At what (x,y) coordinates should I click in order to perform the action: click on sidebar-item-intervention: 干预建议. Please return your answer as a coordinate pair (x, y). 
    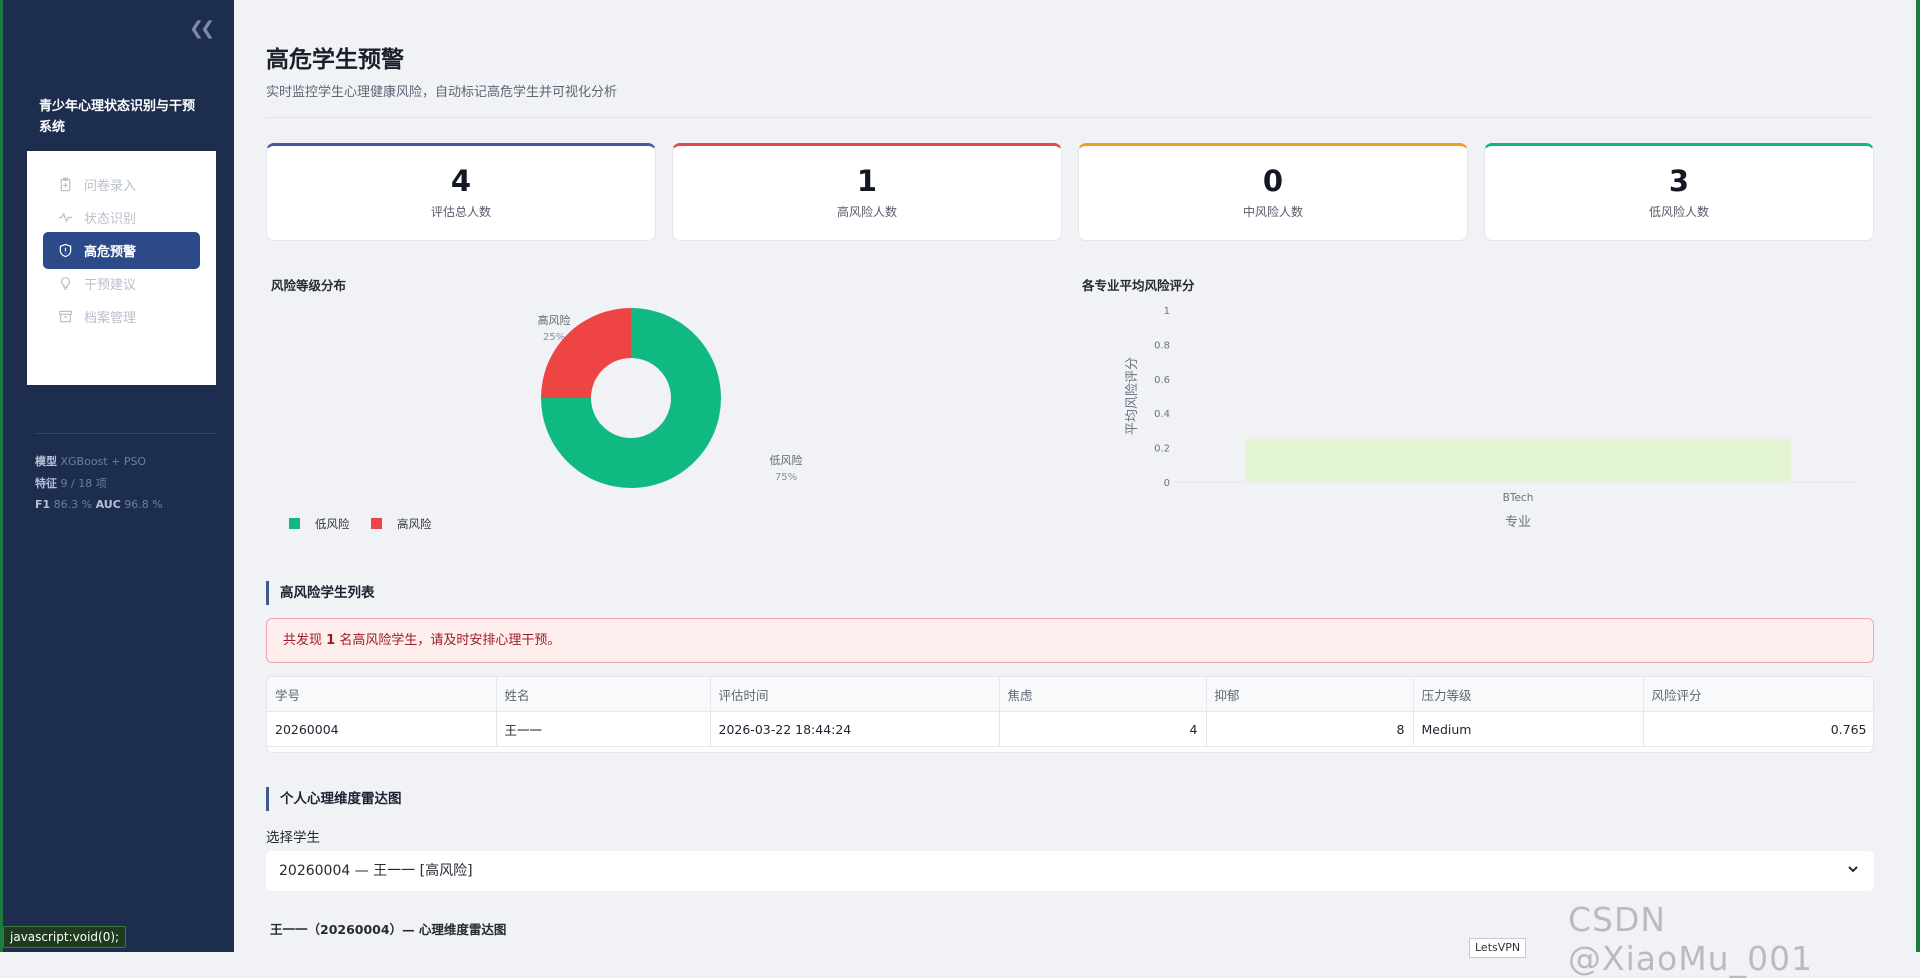
    Looking at the image, I should click on (121, 283).